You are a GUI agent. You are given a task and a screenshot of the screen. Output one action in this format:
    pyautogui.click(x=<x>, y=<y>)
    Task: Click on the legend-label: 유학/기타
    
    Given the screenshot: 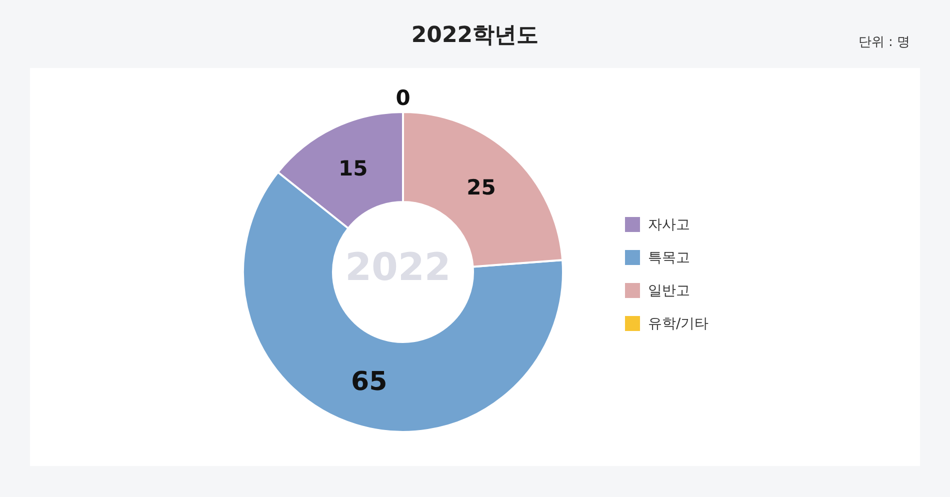 What is the action you would take?
    pyautogui.click(x=678, y=323)
    